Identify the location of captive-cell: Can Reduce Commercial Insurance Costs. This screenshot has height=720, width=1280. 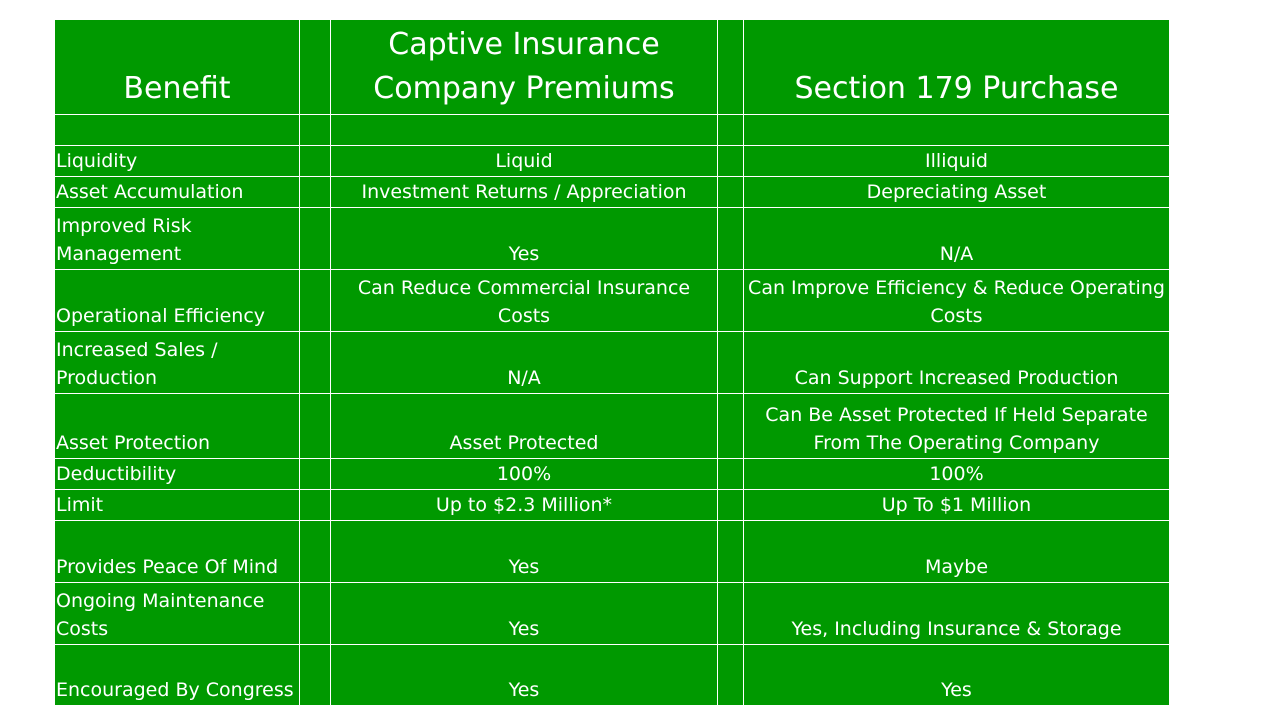
(524, 300).